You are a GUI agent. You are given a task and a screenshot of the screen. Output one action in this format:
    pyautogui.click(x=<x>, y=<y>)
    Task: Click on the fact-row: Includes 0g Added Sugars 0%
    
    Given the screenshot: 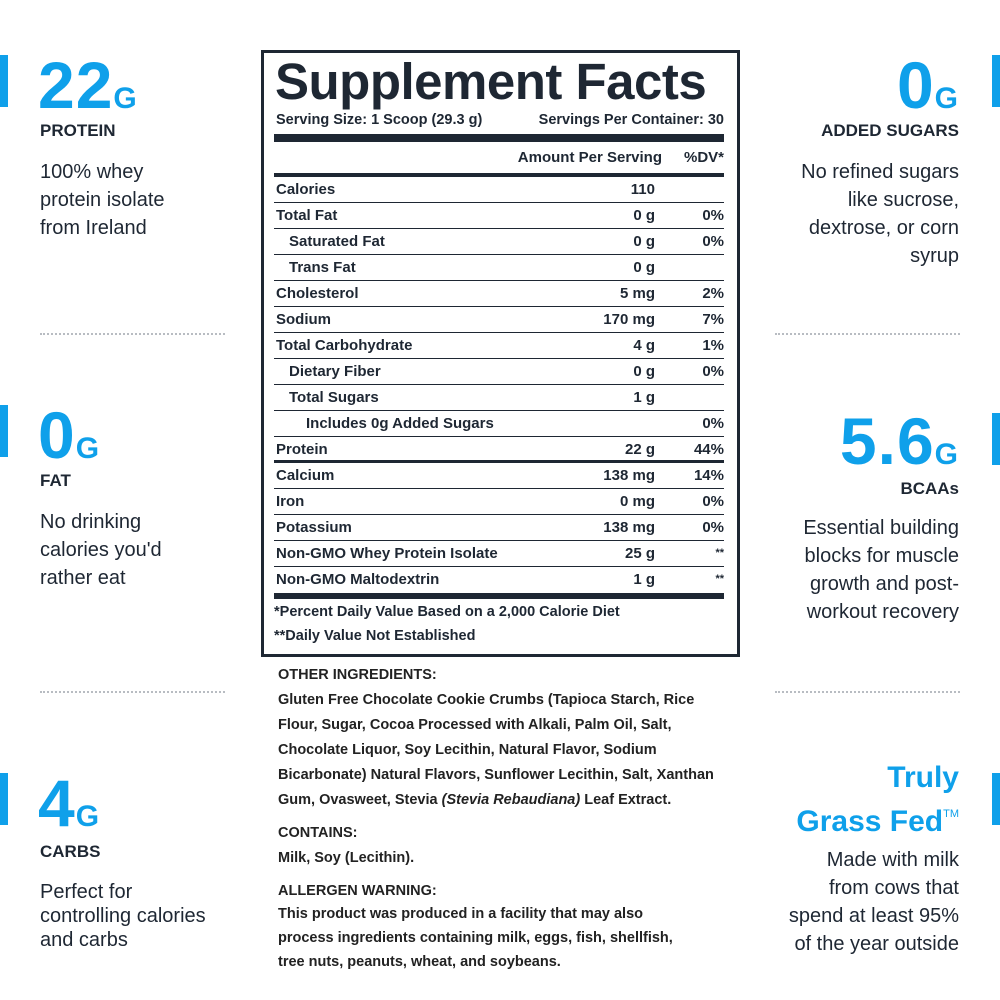 What is the action you would take?
    pyautogui.click(x=499, y=424)
    